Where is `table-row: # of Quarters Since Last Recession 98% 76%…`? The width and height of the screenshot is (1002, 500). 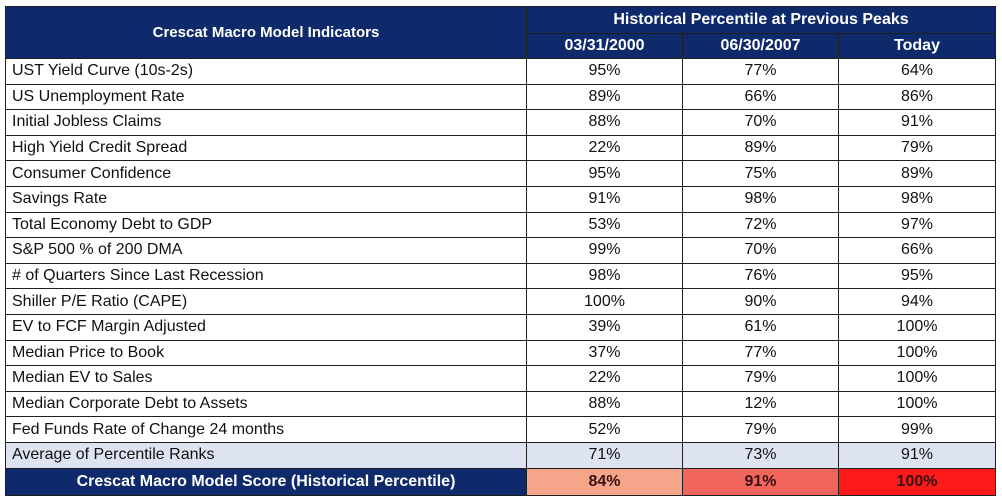
table-row: # of Quarters Since Last Recession 98% 76%… is located at coordinates (501, 276).